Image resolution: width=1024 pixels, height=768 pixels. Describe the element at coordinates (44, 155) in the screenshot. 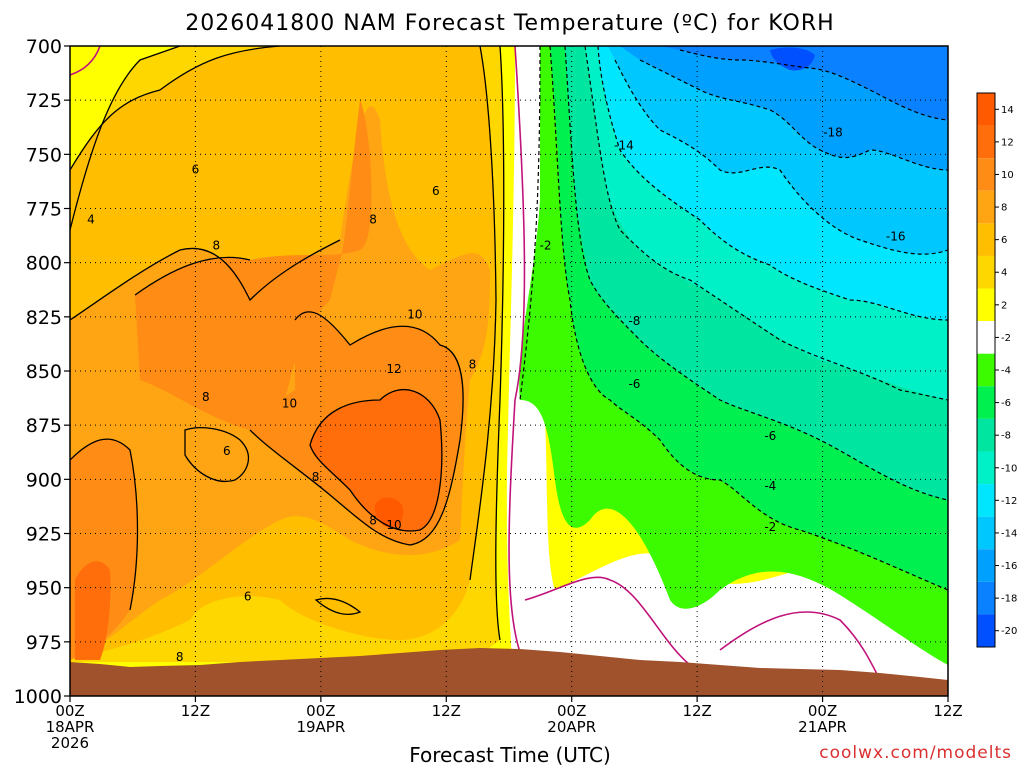

I see `y-tick-label: 750` at that location.